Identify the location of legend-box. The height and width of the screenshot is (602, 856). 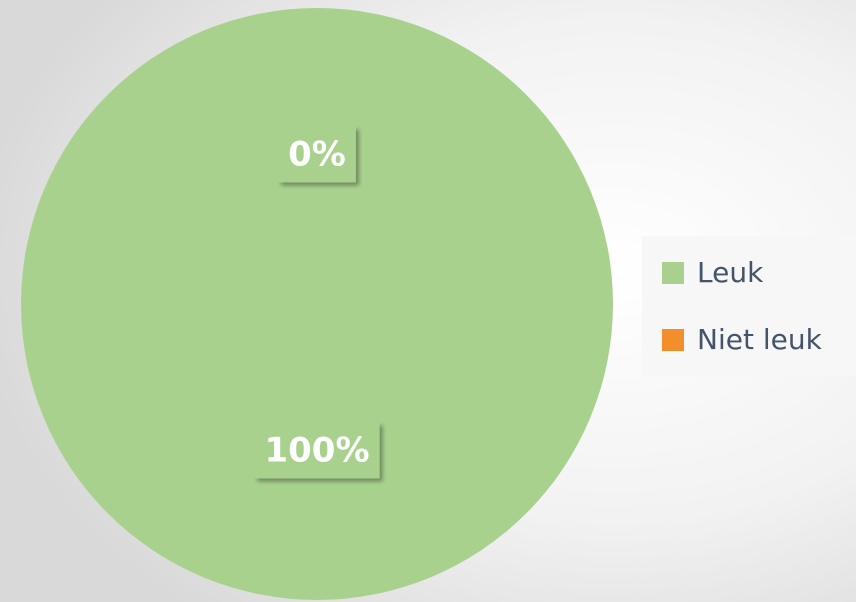
(749, 306).